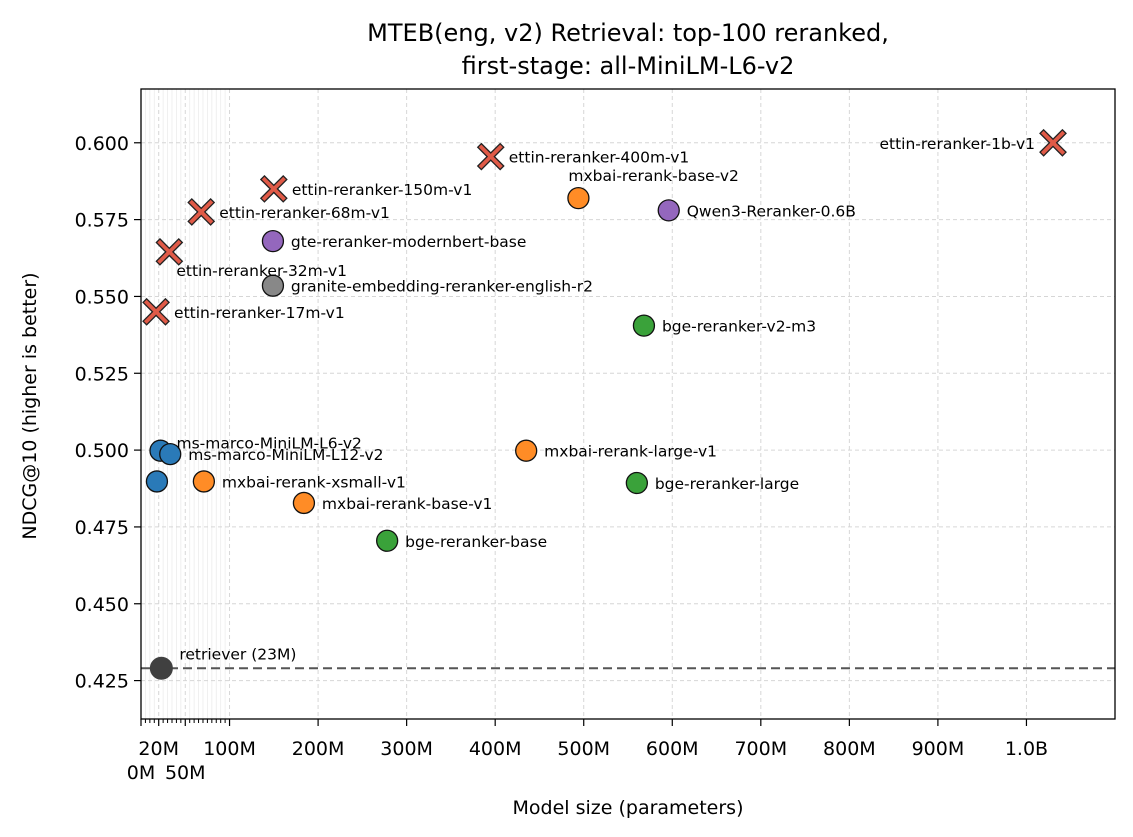 This screenshot has width=1133, height=837. Describe the element at coordinates (259, 313) in the screenshot. I see `point-label: ettin-reranker-17m-v1` at that location.